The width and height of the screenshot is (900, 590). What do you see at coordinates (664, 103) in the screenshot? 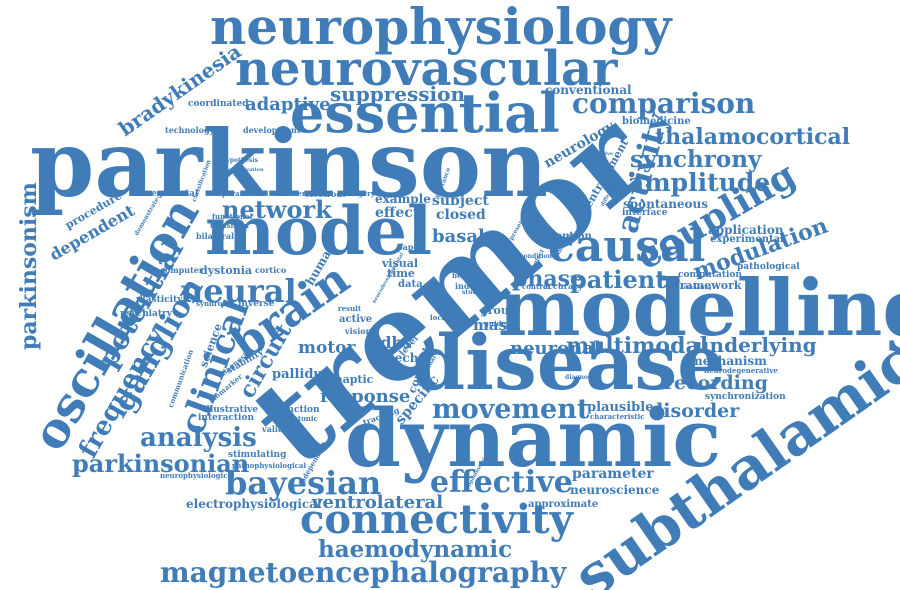
I see `word-comparison: comparison` at bounding box center [664, 103].